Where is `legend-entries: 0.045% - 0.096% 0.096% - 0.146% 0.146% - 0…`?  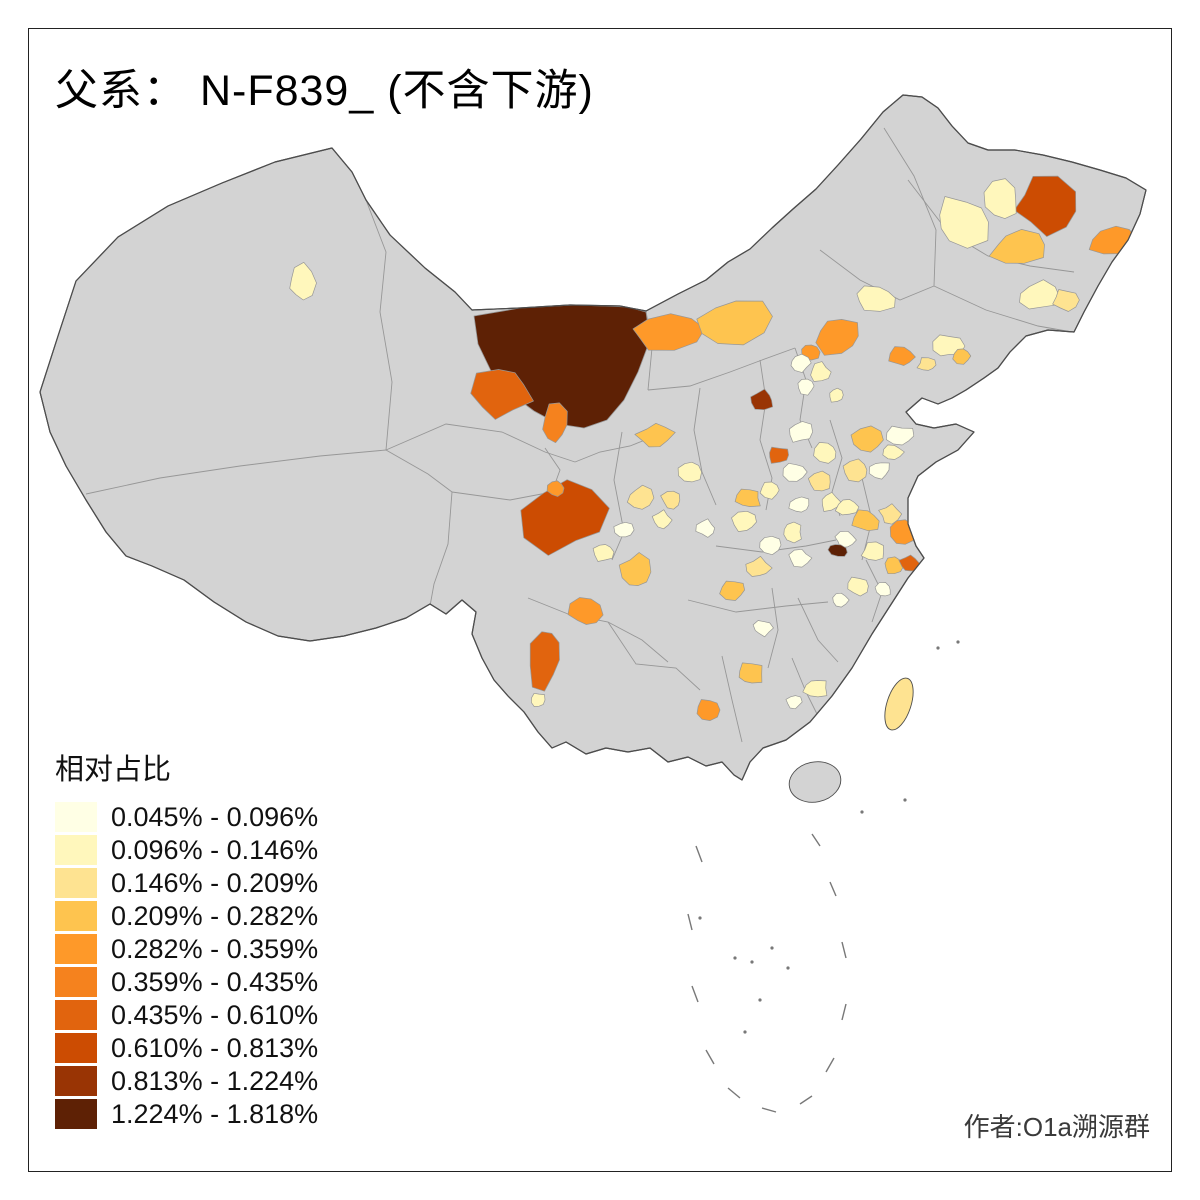 legend-entries: 0.045% - 0.096% 0.096% - 0.146% 0.146% - 0… is located at coordinates (186, 965).